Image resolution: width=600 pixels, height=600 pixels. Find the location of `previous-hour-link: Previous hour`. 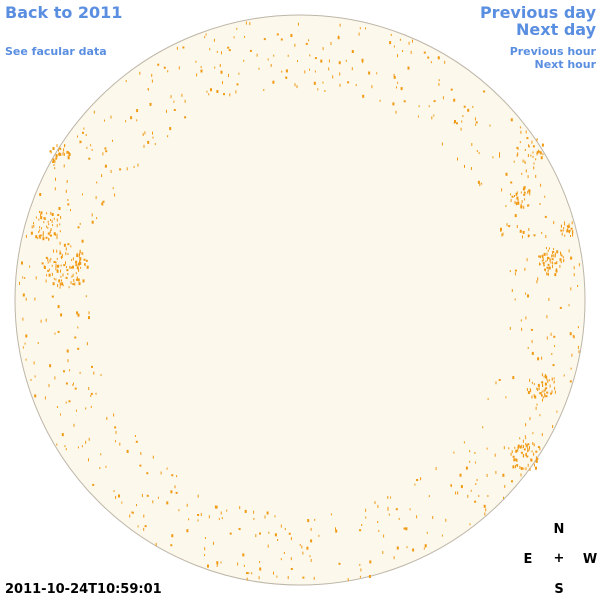

previous-hour-link: Previous hour is located at coordinates (552, 51).